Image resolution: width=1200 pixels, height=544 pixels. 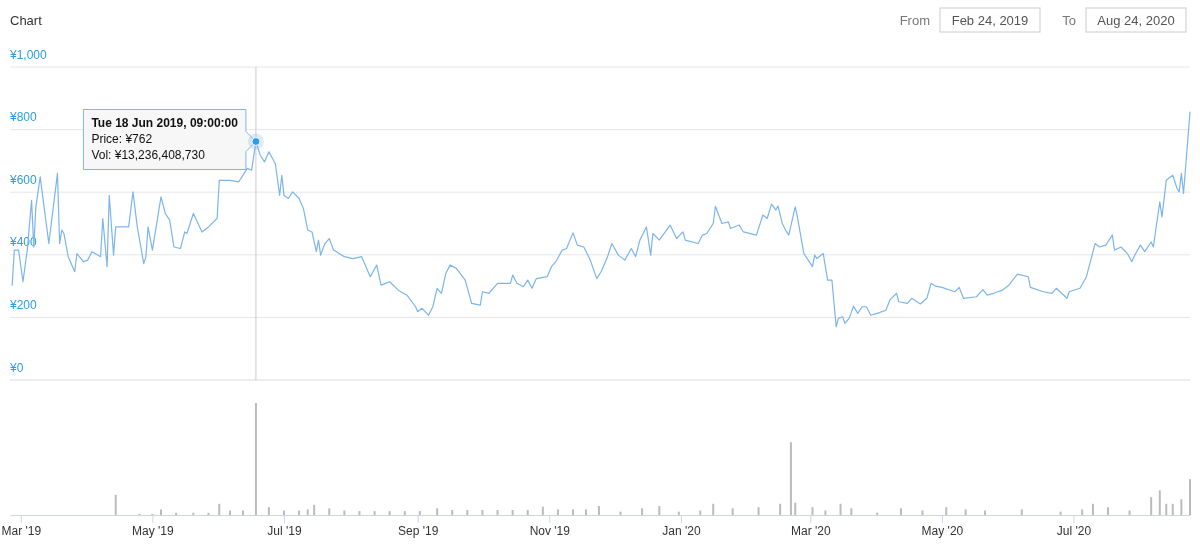 I want to click on x-tick-label: Mar '19, so click(x=21, y=530).